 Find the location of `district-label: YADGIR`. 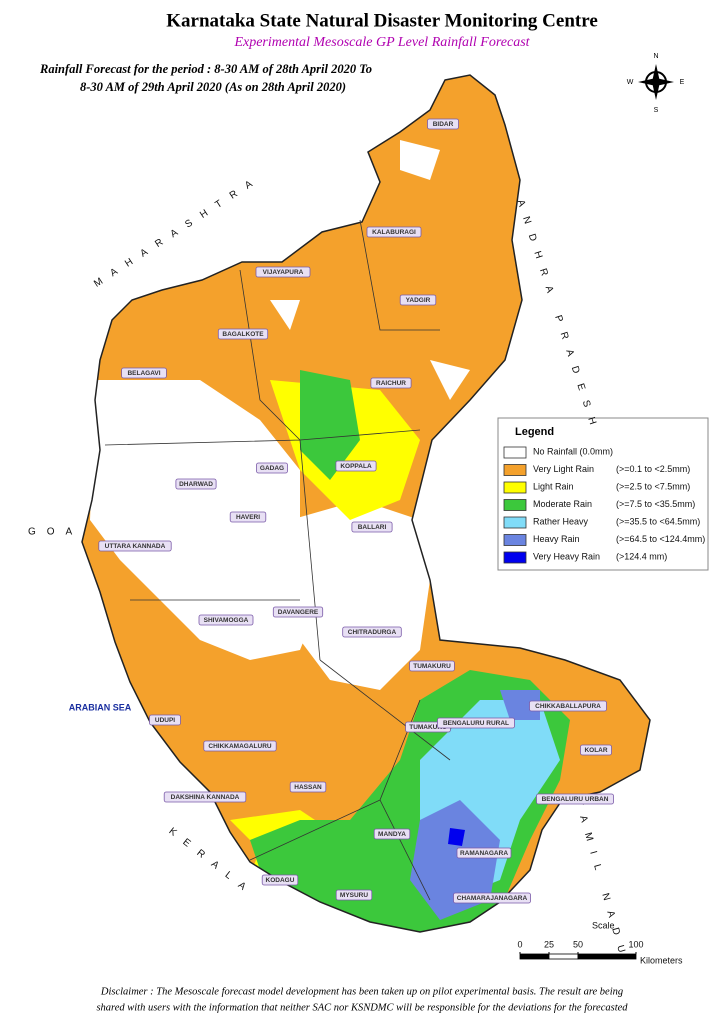

district-label: YADGIR is located at coordinates (418, 300).